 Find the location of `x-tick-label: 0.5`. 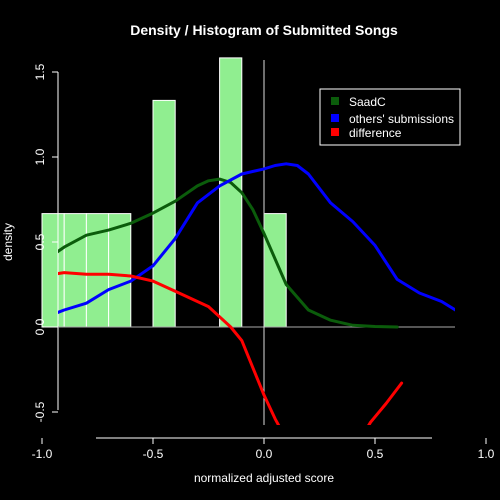

x-tick-label: 0.5 is located at coordinates (375, 454).